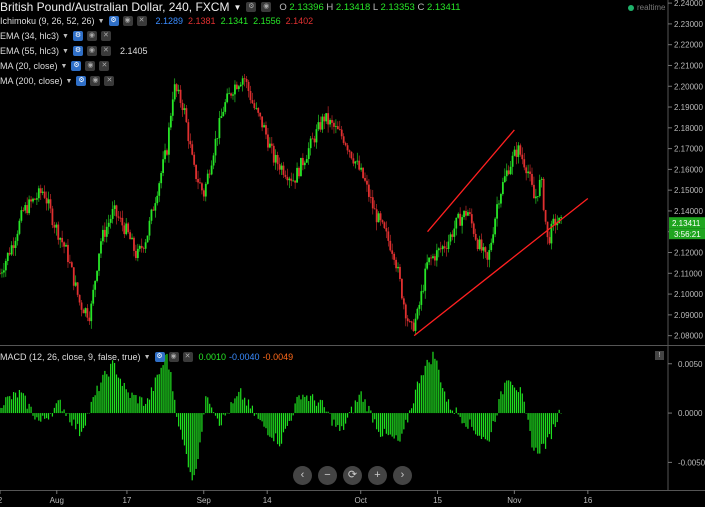 This screenshot has width=705, height=507. I want to click on indicator-legend: MA (20, close) ▼ ⚙ ◉ ✕, so click(55, 66).